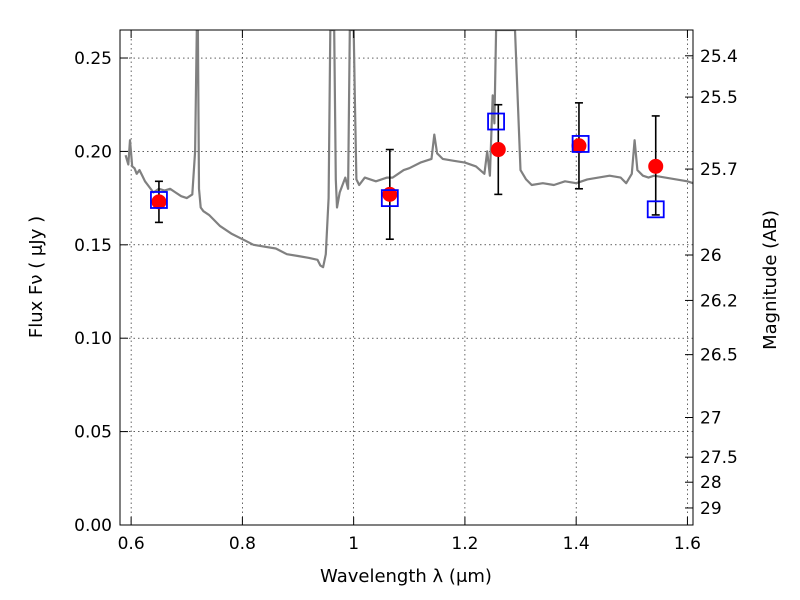  I want to click on mag-tick-label: 25.7, so click(719, 170).